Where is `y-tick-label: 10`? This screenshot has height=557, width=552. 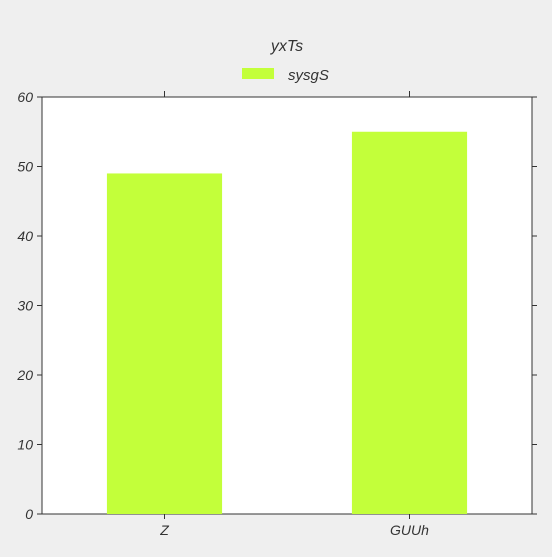
y-tick-label: 10 is located at coordinates (25, 445).